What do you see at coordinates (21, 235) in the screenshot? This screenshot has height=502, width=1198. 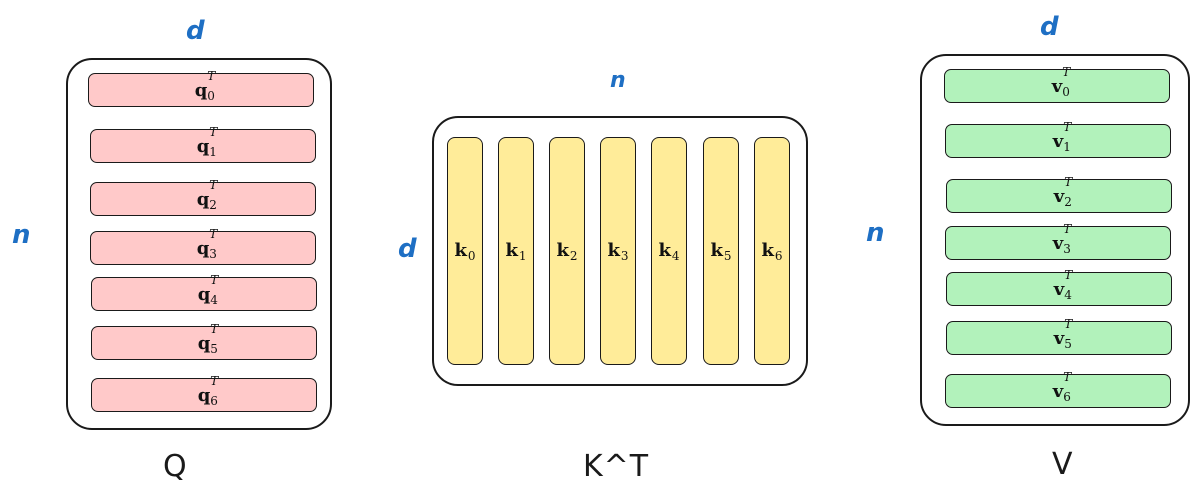 I see `q-side-dim-label: n` at bounding box center [21, 235].